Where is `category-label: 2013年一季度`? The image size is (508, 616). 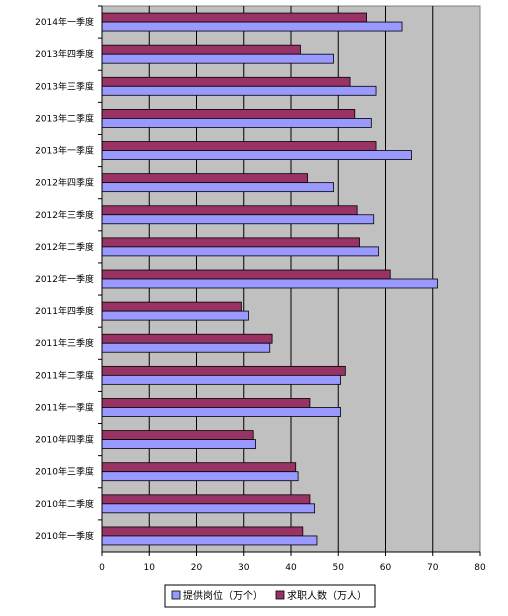
category-label: 2013年一季度 is located at coordinates (64, 151).